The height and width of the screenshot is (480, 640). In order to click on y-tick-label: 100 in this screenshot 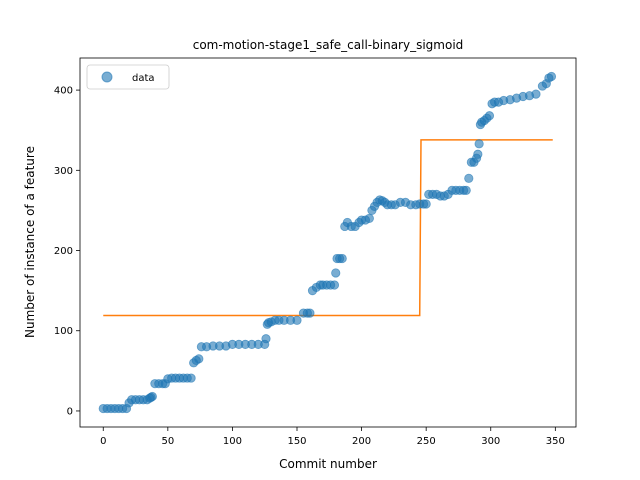, I will do `click(63, 331)`.